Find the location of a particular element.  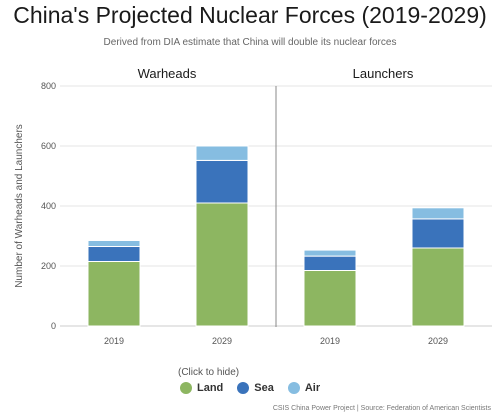

y-axis-label: Number of Warheads and Launchers is located at coordinates (19, 206).